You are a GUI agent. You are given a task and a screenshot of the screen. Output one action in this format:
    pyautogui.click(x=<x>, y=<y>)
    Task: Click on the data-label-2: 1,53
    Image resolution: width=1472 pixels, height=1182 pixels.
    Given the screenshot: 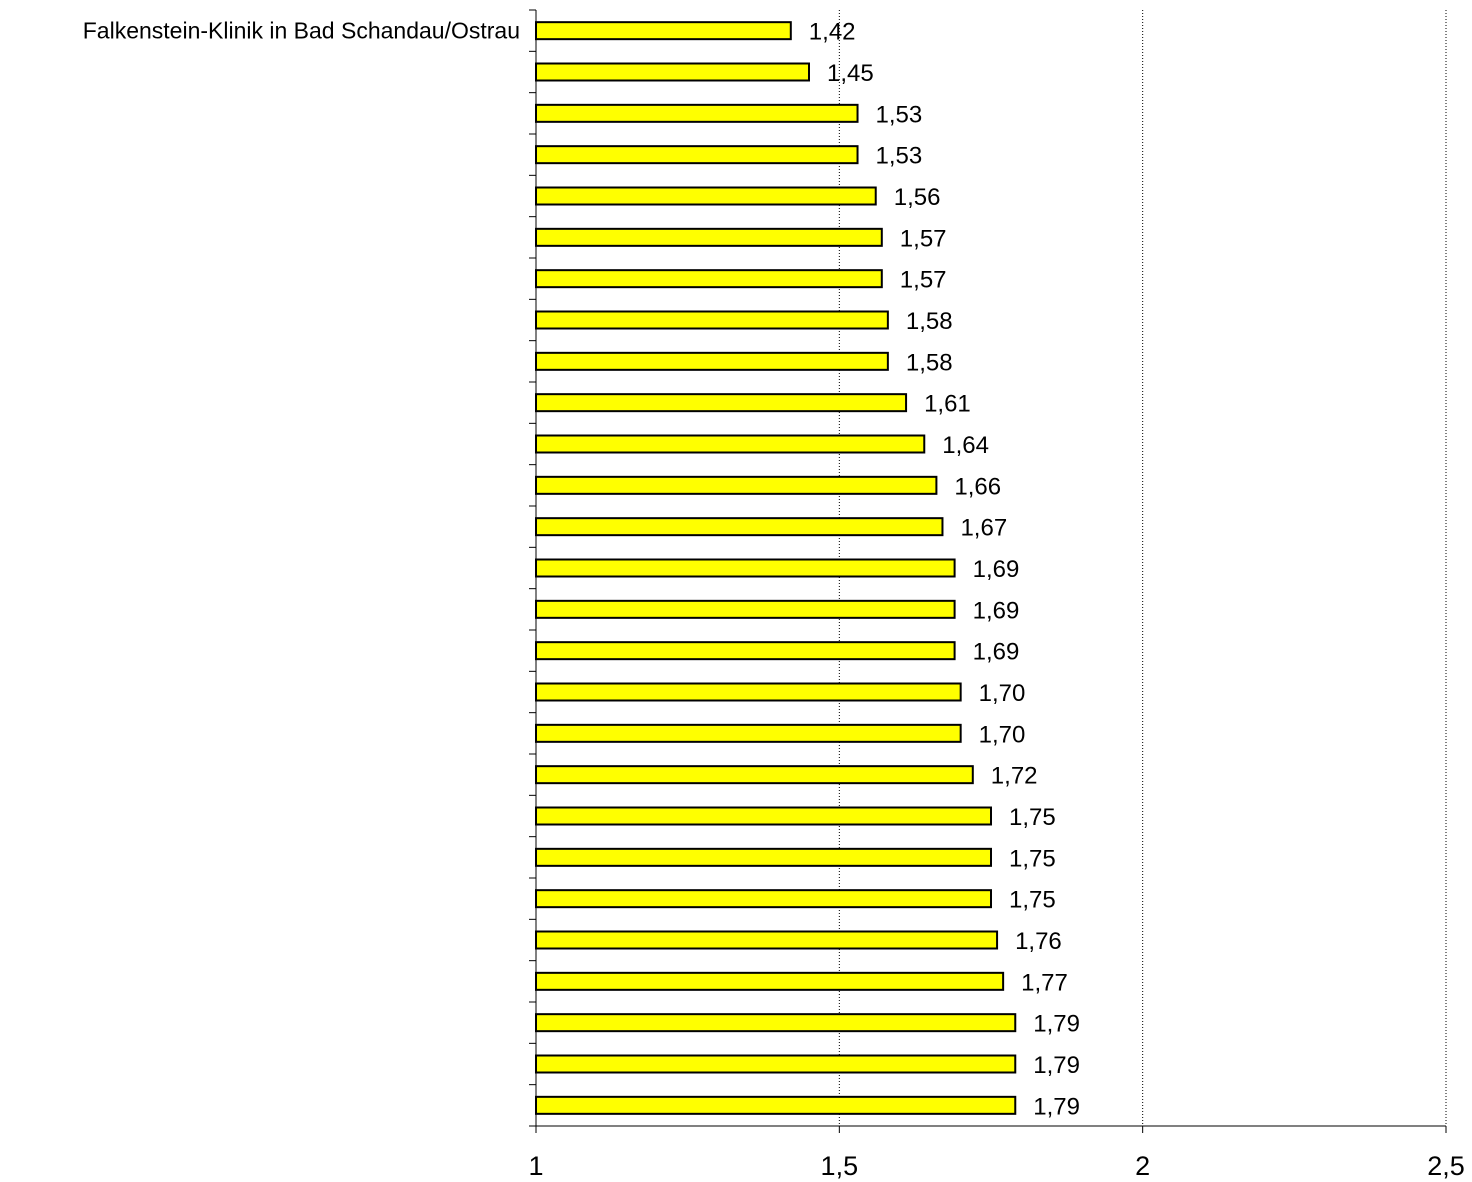 What is the action you would take?
    pyautogui.click(x=899, y=114)
    